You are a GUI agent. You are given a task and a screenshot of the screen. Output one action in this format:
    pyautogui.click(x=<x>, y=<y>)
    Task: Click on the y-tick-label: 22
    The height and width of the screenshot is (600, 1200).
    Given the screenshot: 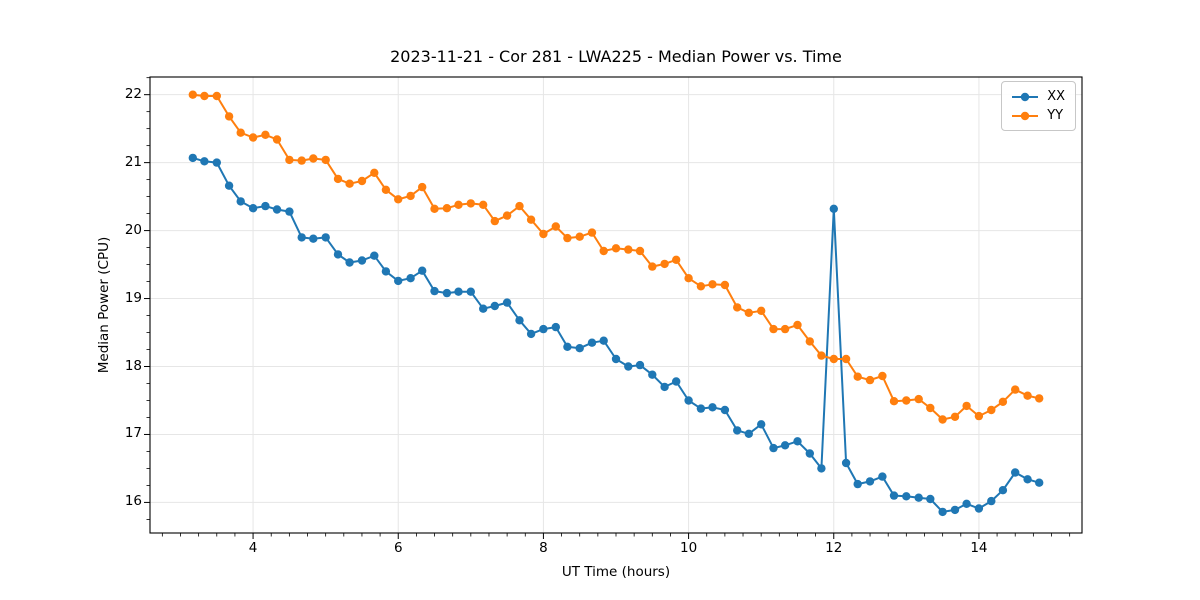 What is the action you would take?
    pyautogui.click(x=133, y=93)
    